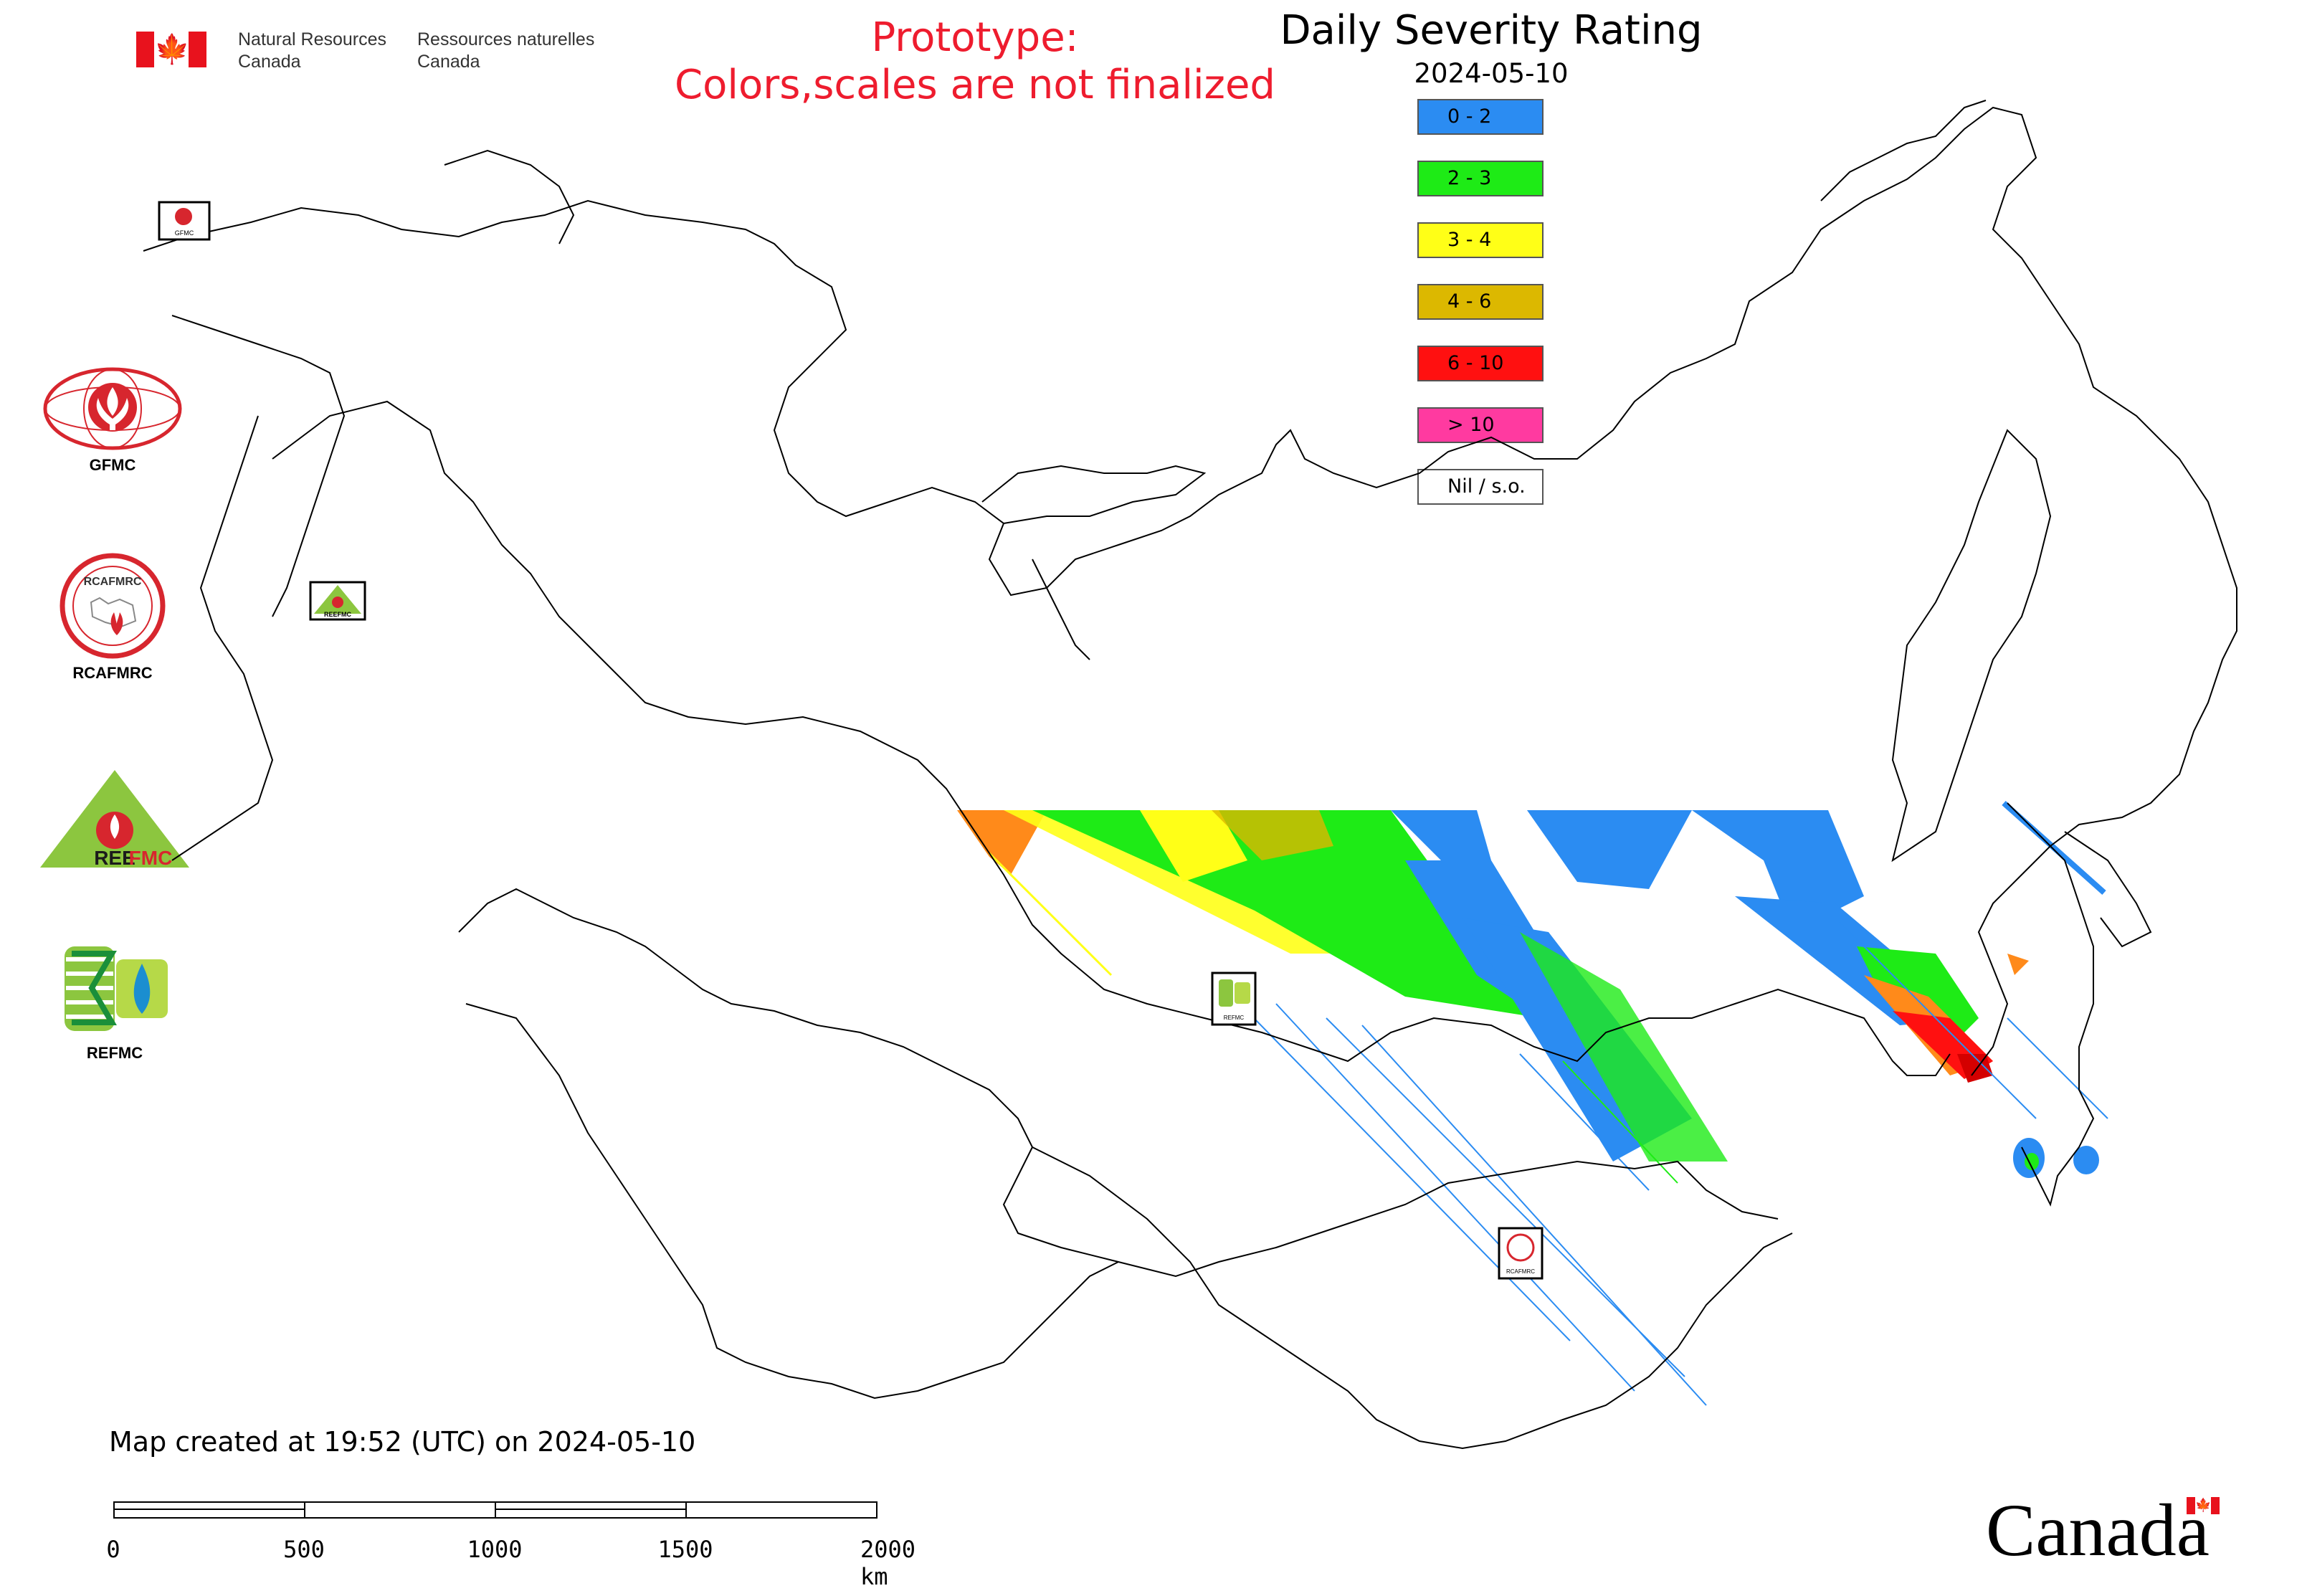 The width and height of the screenshot is (2302, 1596). Describe the element at coordinates (537, 1545) in the screenshot. I see `scale-bar: 0 500 1000 1500 2000 km` at that location.